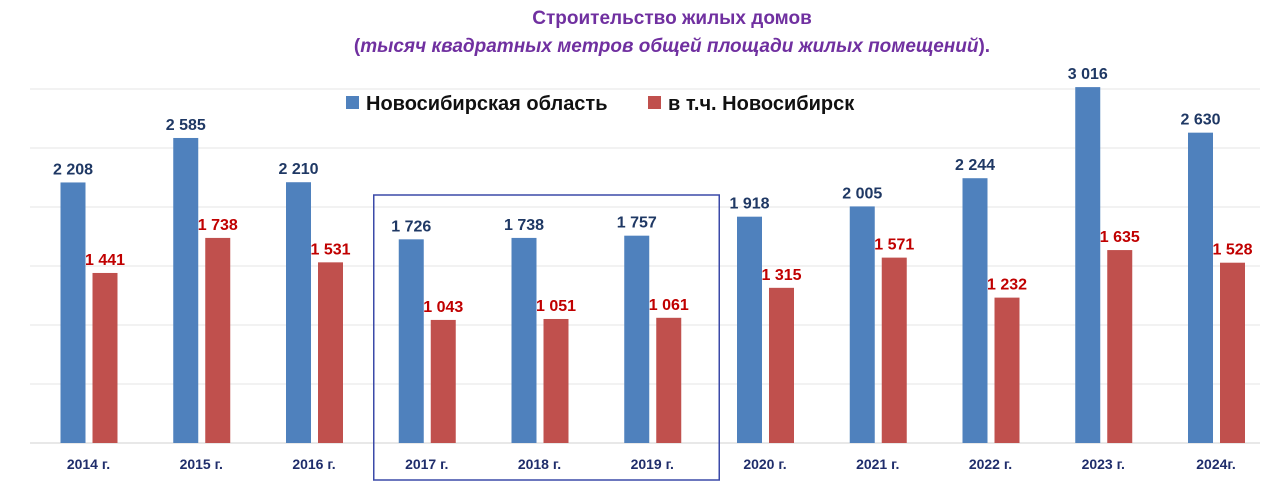 This screenshot has height=488, width=1280. What do you see at coordinates (654, 102) in the screenshot?
I see `legend-swatch-city` at bounding box center [654, 102].